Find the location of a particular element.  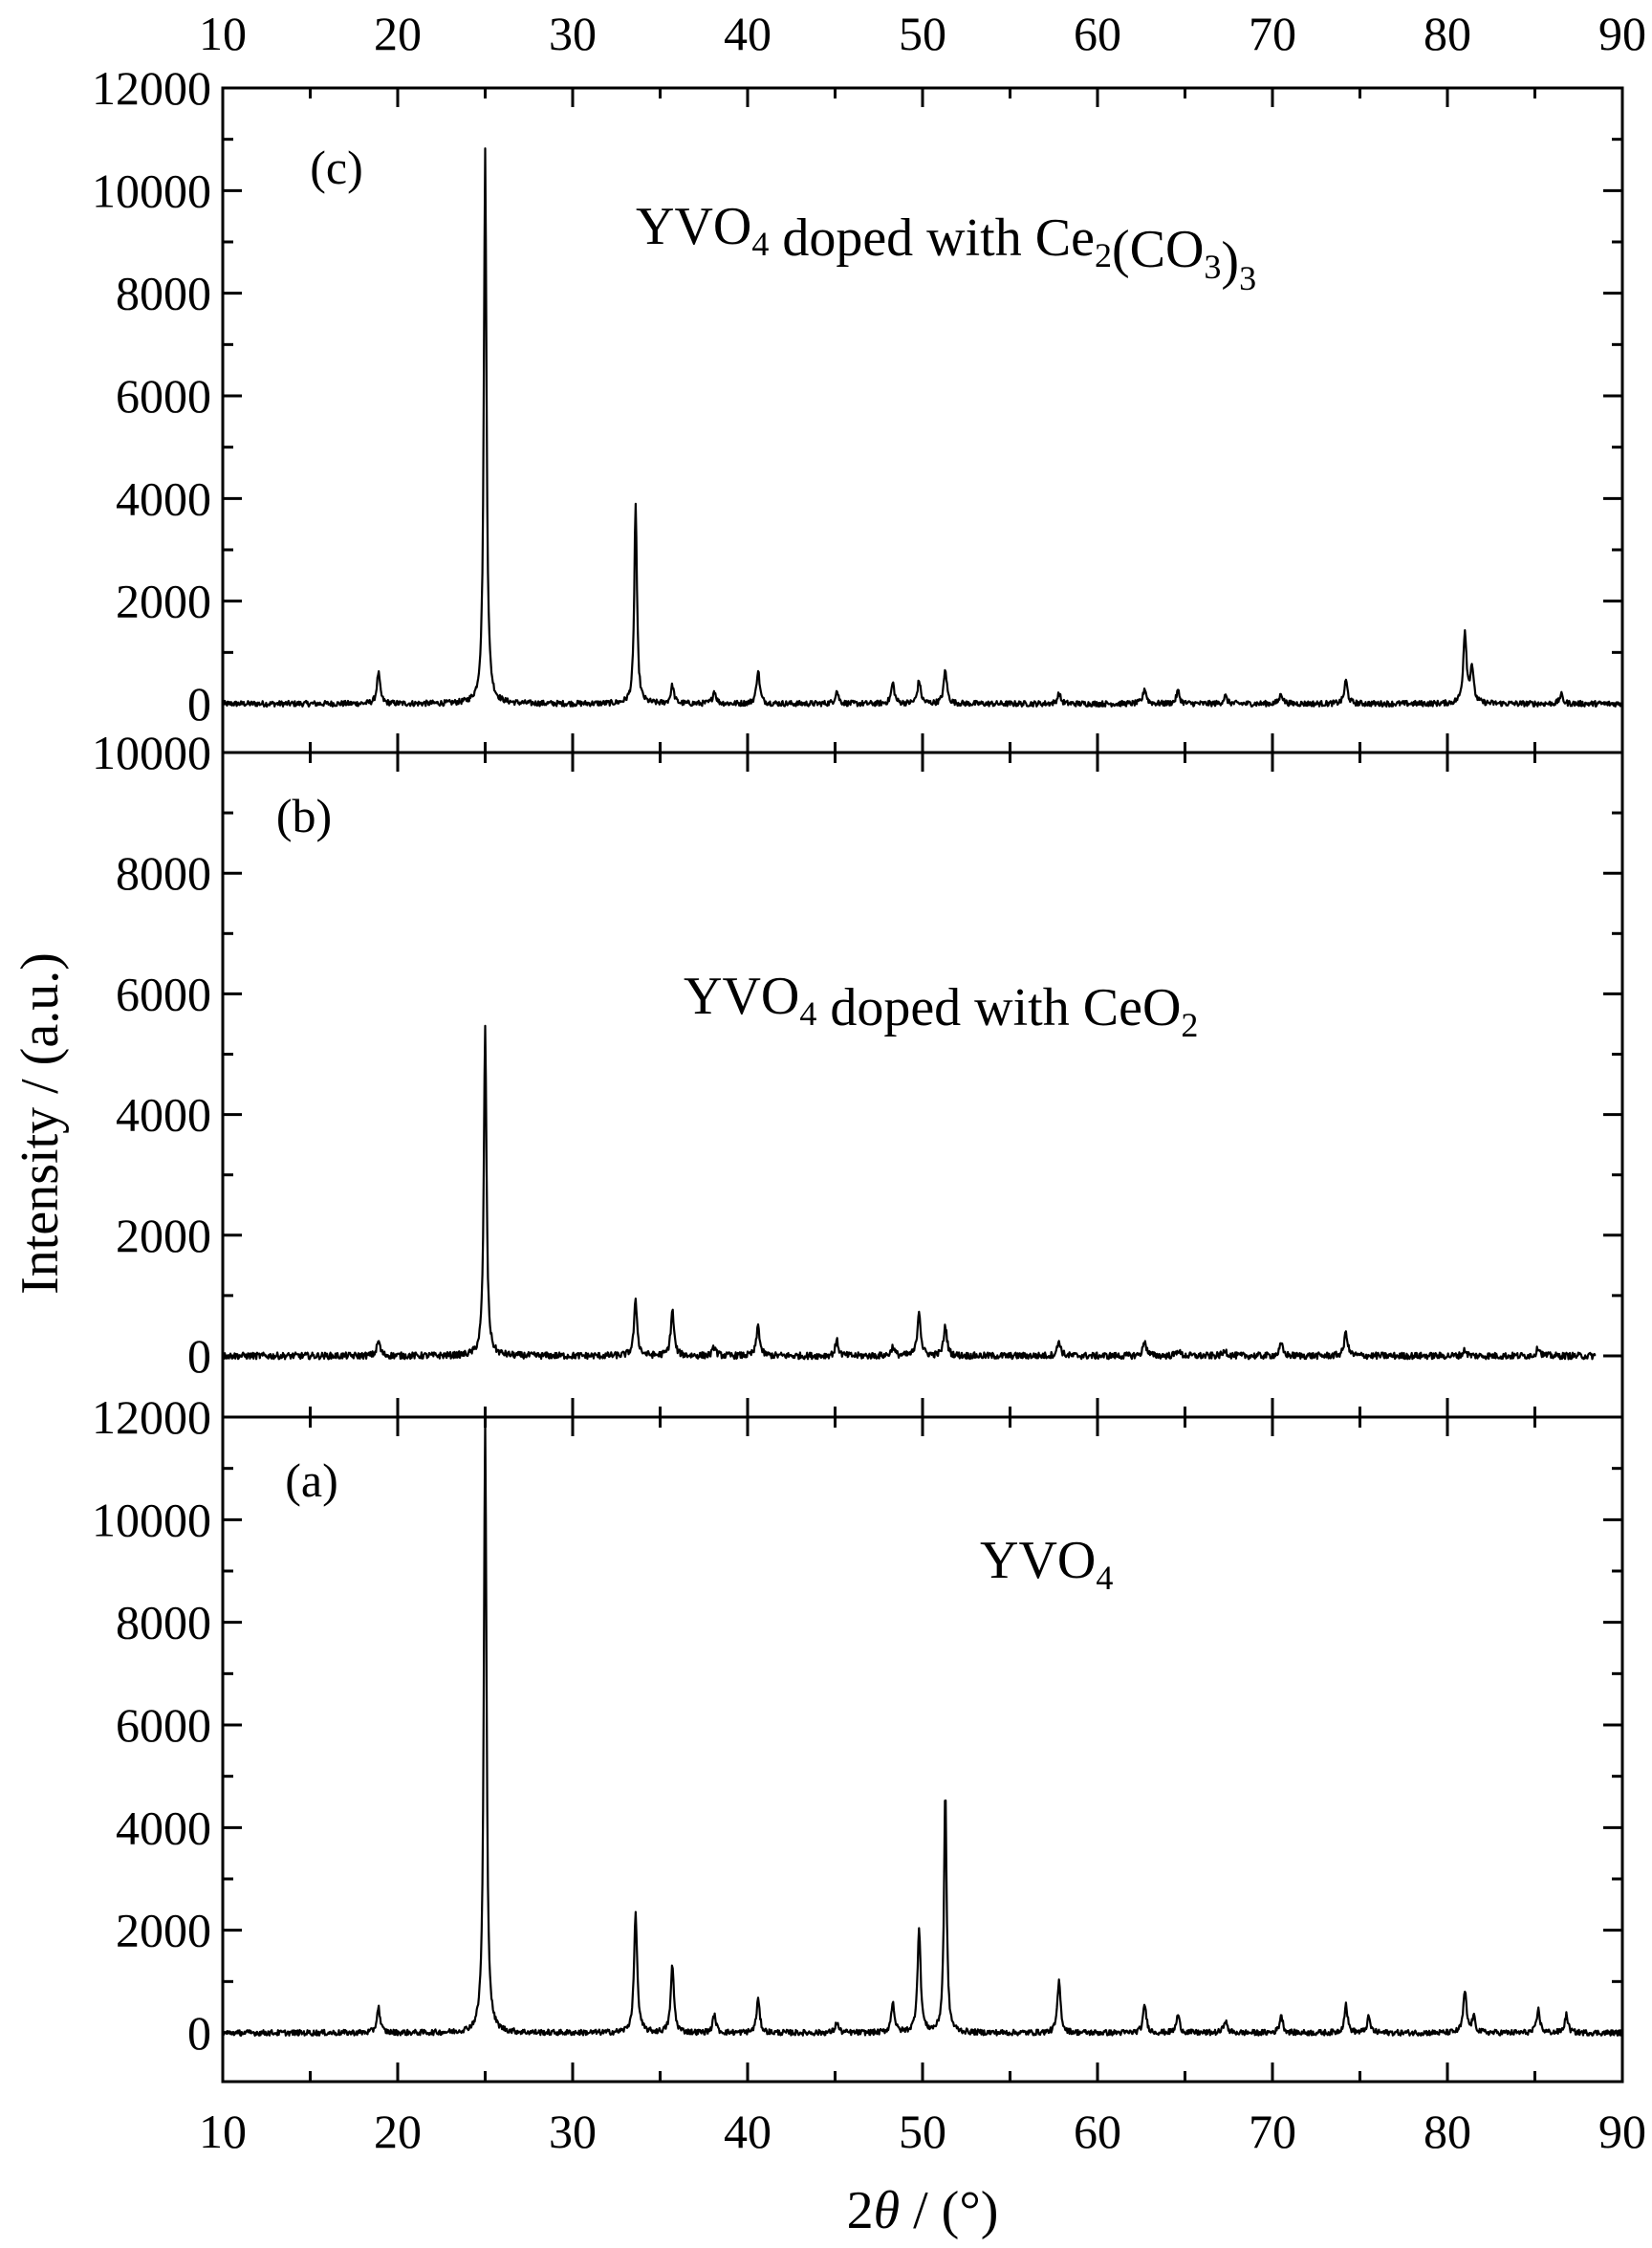

panel-tag-a: (a) is located at coordinates (311, 1480).